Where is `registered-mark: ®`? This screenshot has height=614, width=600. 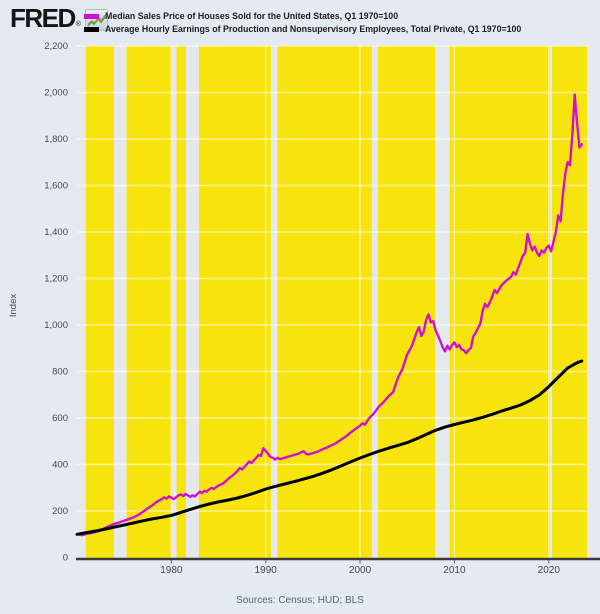 registered-mark: ® is located at coordinates (78, 24).